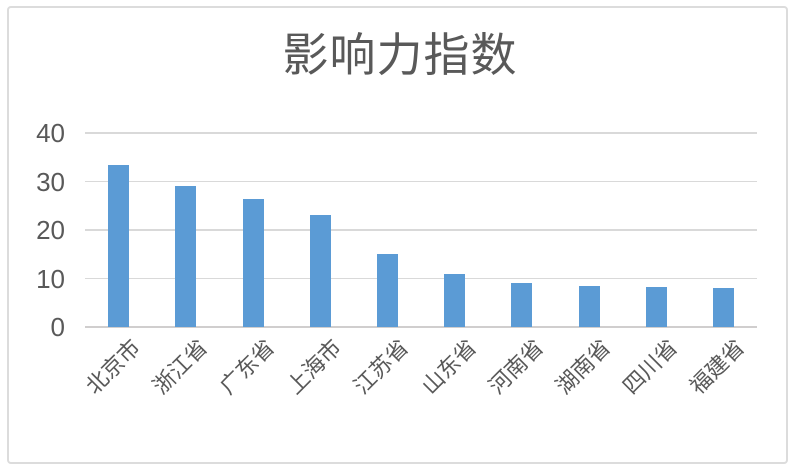 Image resolution: width=800 pixels, height=473 pixels. I want to click on y-tick-label: 30, so click(50, 181).